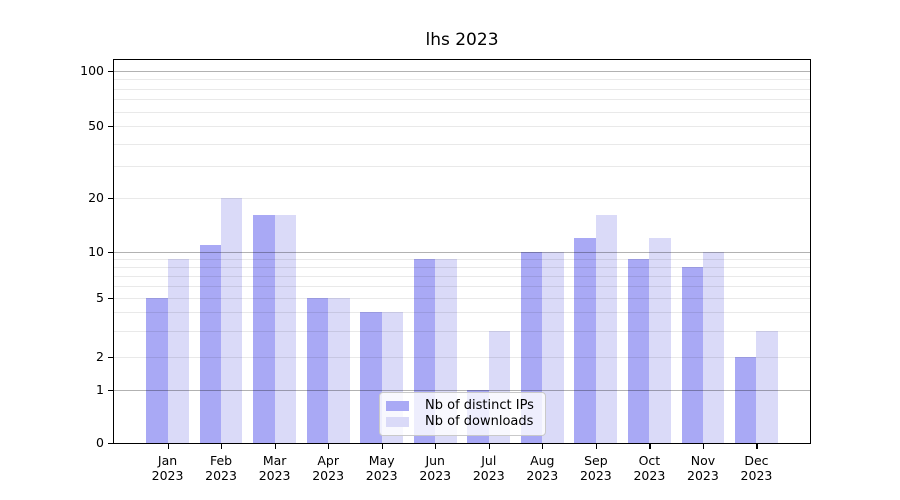  What do you see at coordinates (542, 460) in the screenshot?
I see `x-label-month: Aug` at bounding box center [542, 460].